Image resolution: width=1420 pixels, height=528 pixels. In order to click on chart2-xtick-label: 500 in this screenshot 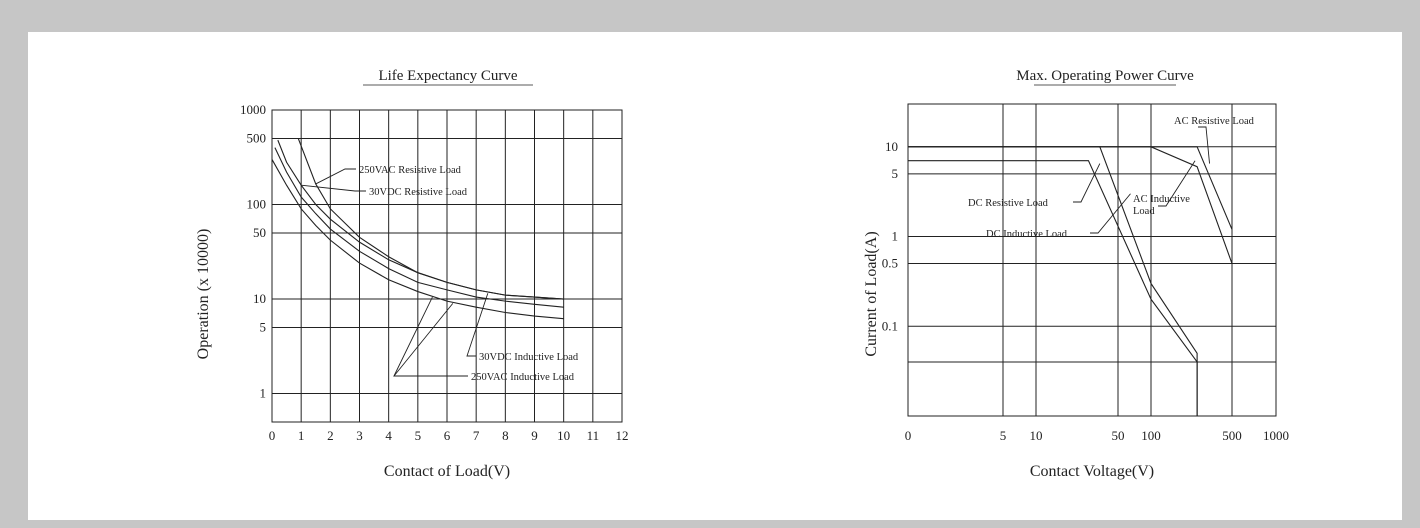, I will do `click(1232, 435)`.